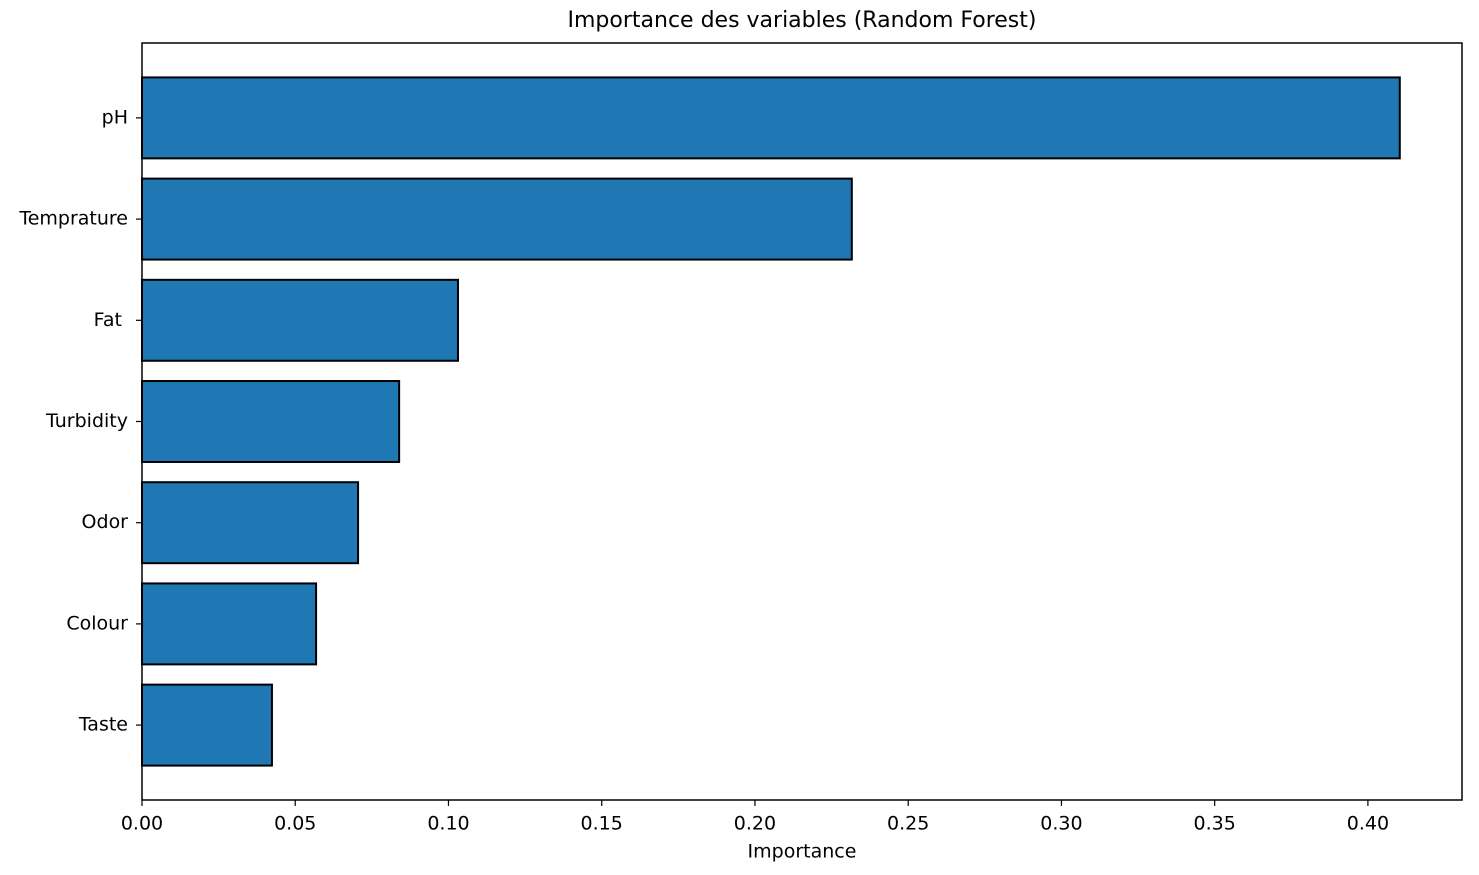 The height and width of the screenshot is (875, 1479). I want to click on x-tick-label: 0.35, so click(1215, 824).